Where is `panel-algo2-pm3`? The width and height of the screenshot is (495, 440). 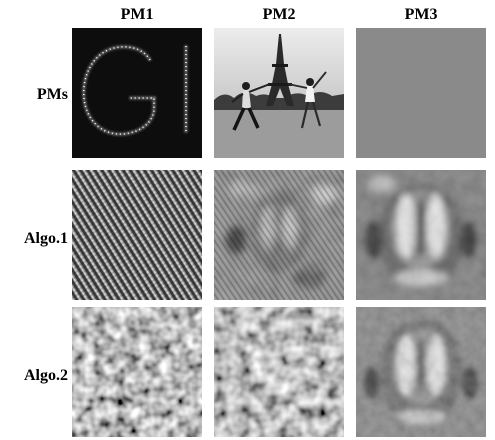 panel-algo2-pm3 is located at coordinates (421, 372).